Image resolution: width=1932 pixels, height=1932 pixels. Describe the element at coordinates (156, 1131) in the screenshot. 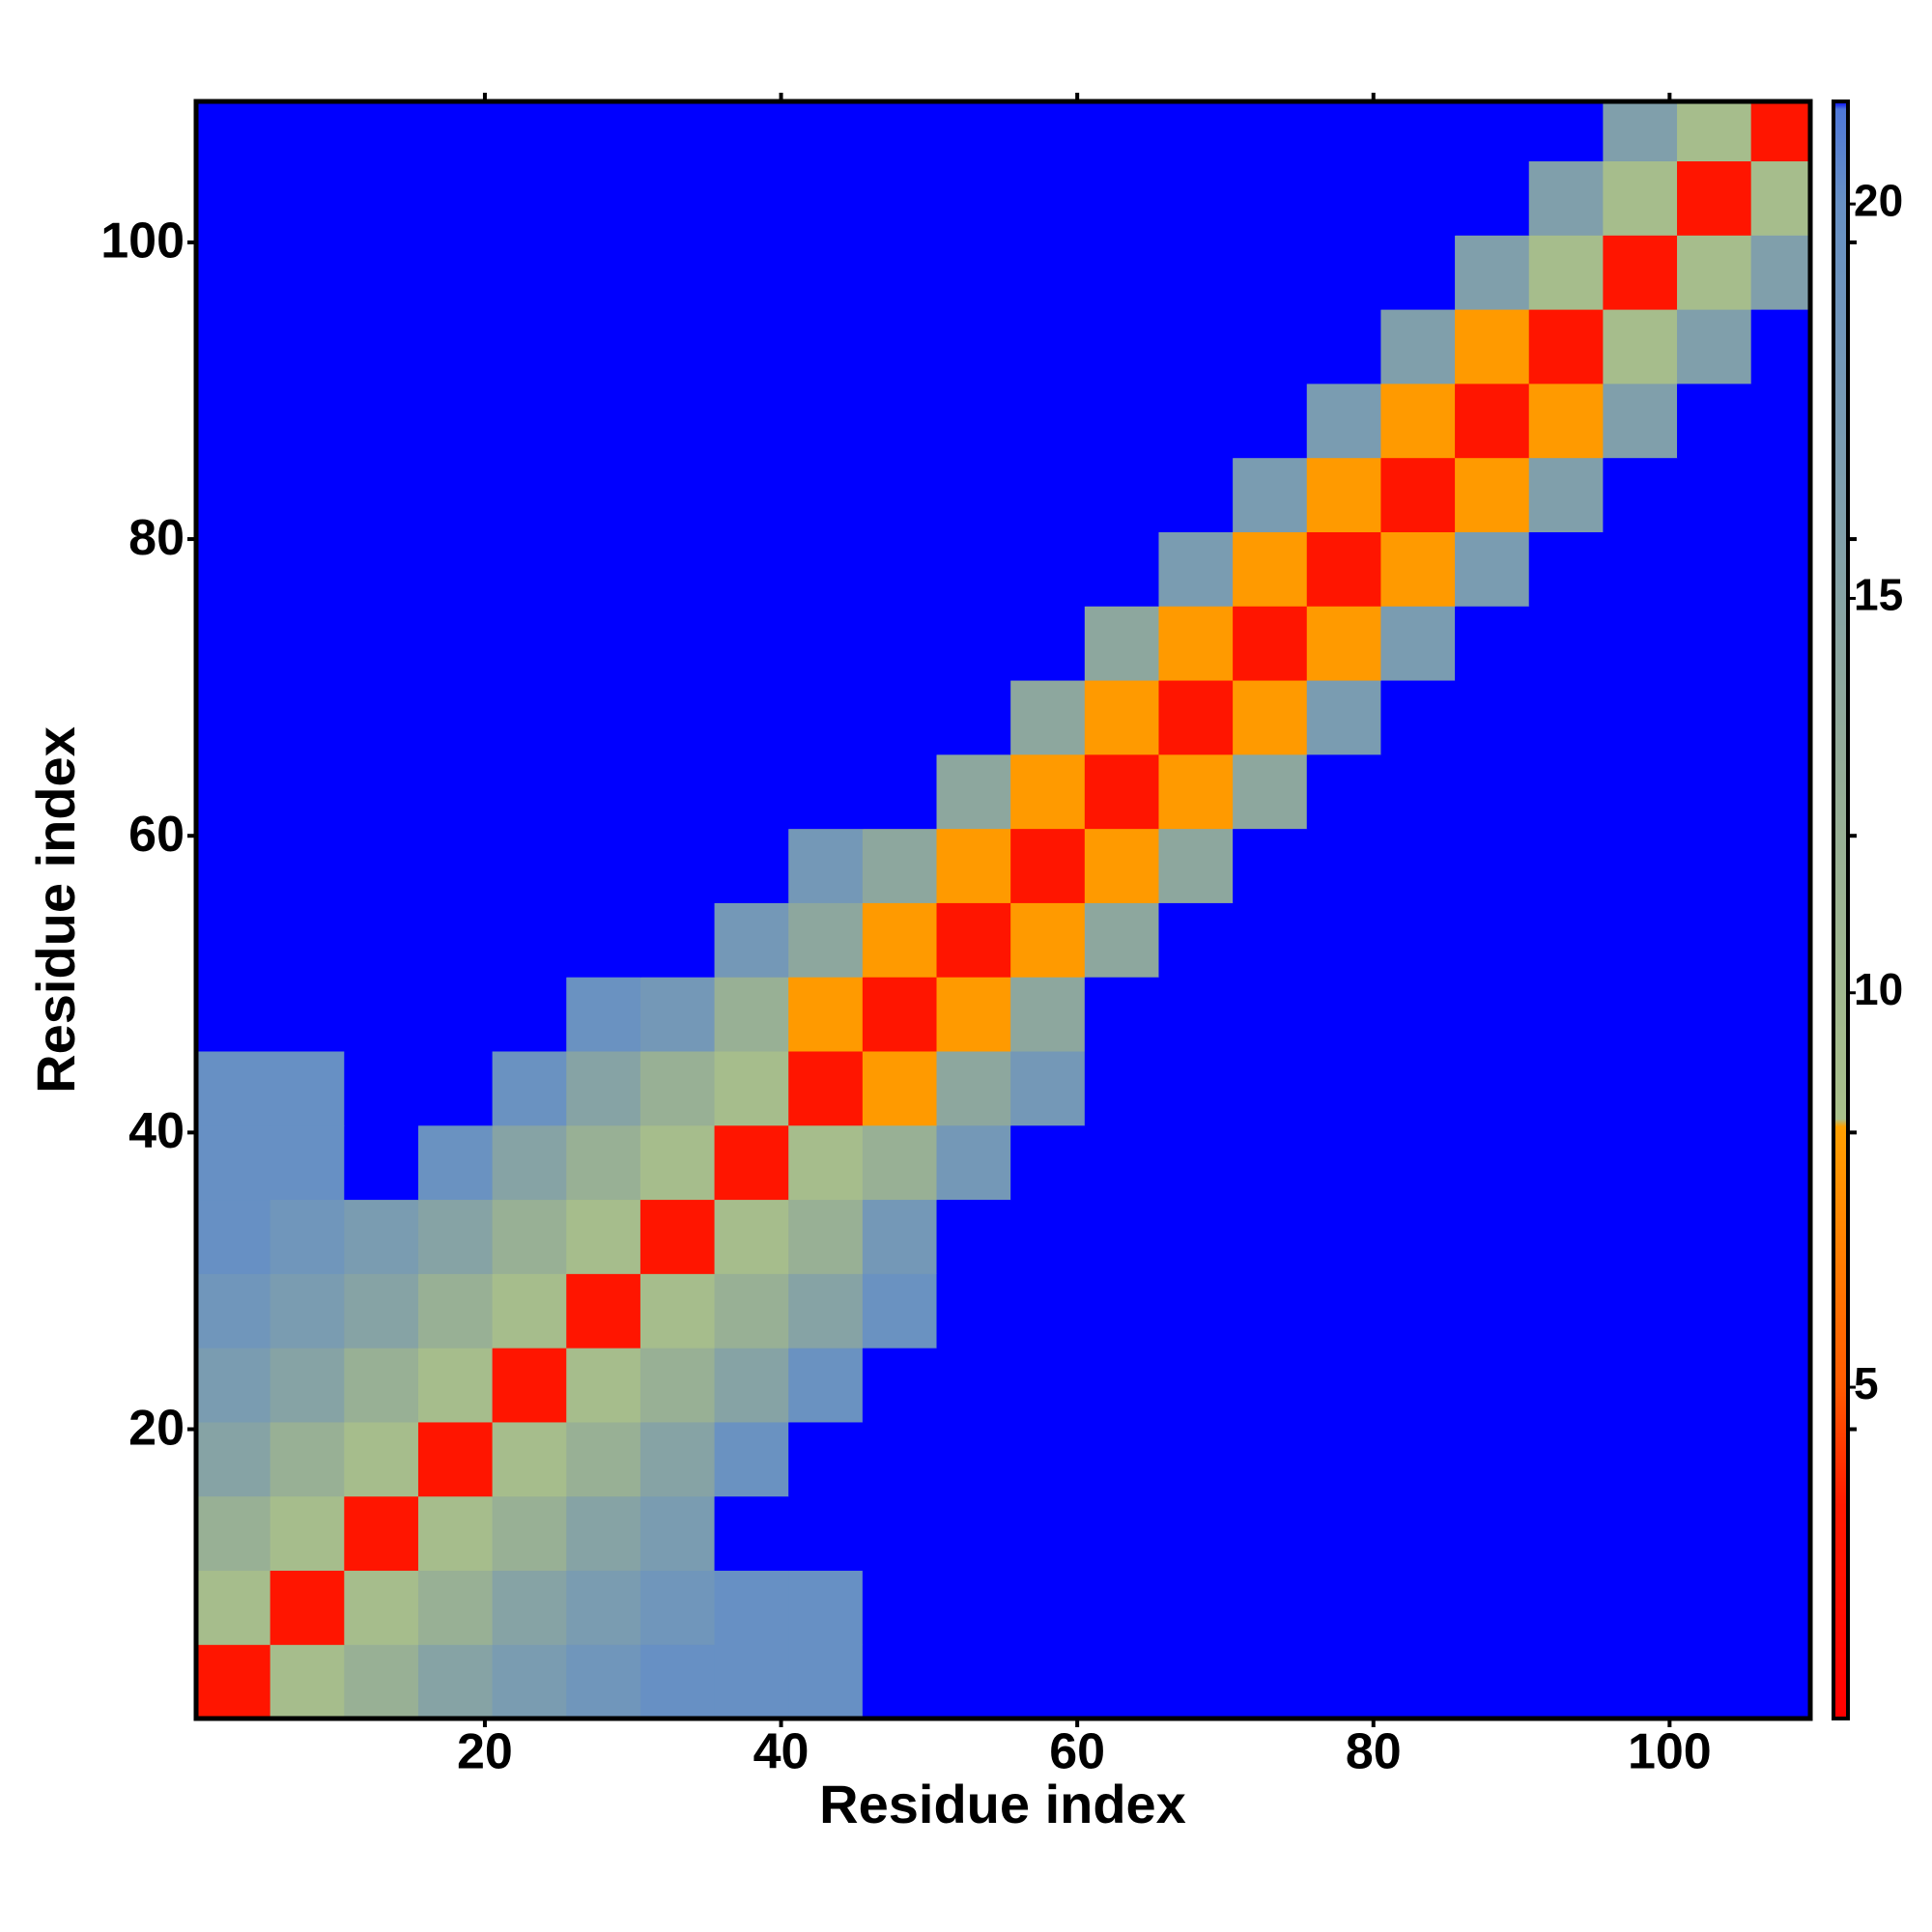

I see `y-tick-label: 40` at that location.